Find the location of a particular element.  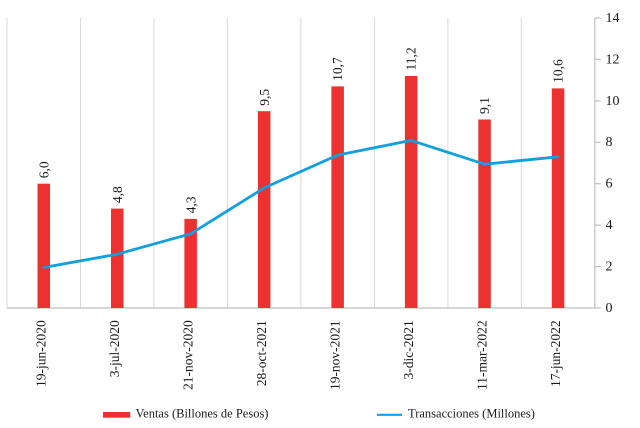

svg-text: 19-jun-2020 is located at coordinates (41, 353).